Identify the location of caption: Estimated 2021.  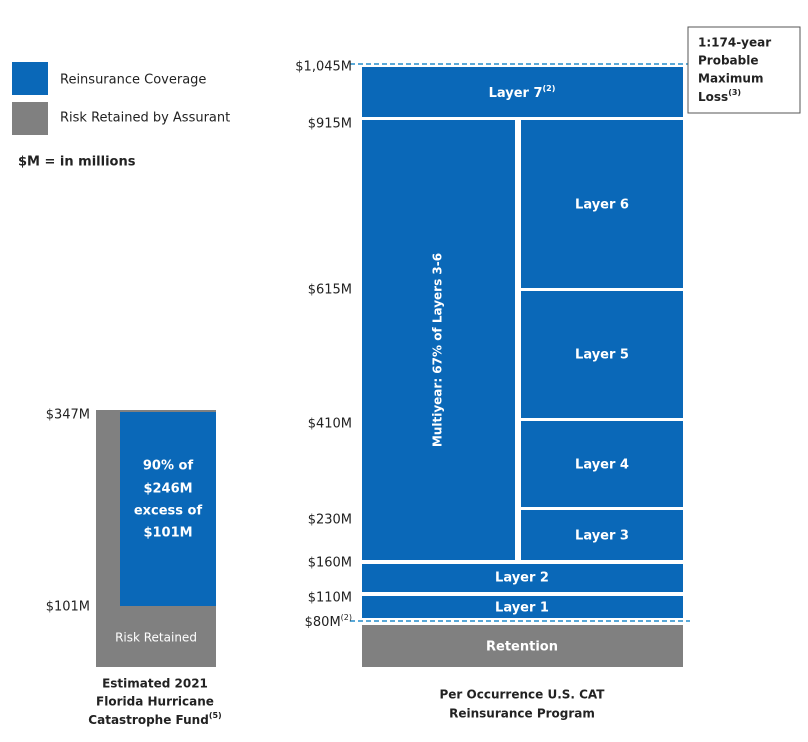
(155, 684).